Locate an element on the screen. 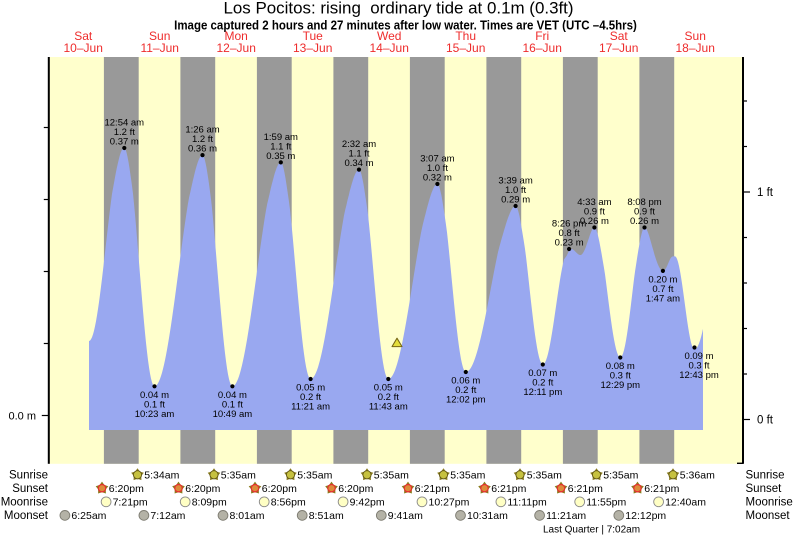 The height and width of the screenshot is (542, 793). svg-text: 12:12pm is located at coordinates (645, 516).